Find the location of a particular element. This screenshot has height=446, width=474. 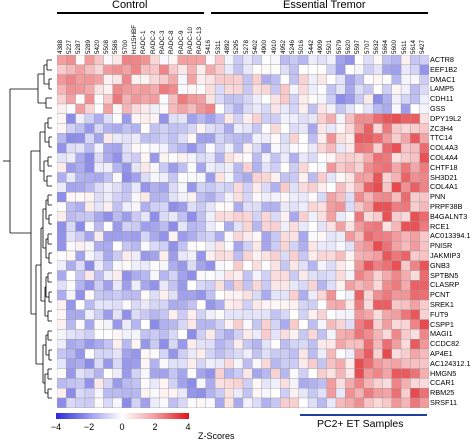

gene-label: RBM25 is located at coordinates (442, 393).